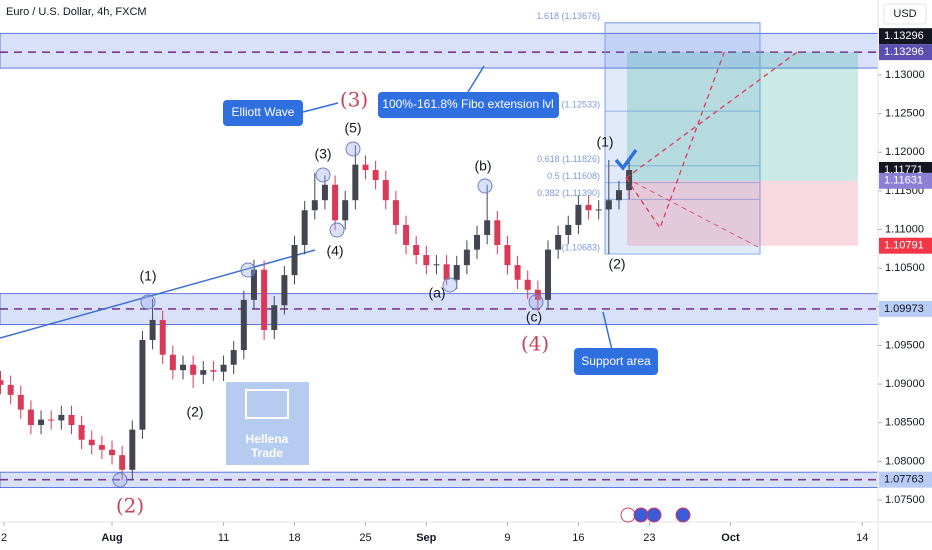 This screenshot has height=550, width=932. What do you see at coordinates (426, 538) in the screenshot?
I see `x-tick-label: Sep` at bounding box center [426, 538].